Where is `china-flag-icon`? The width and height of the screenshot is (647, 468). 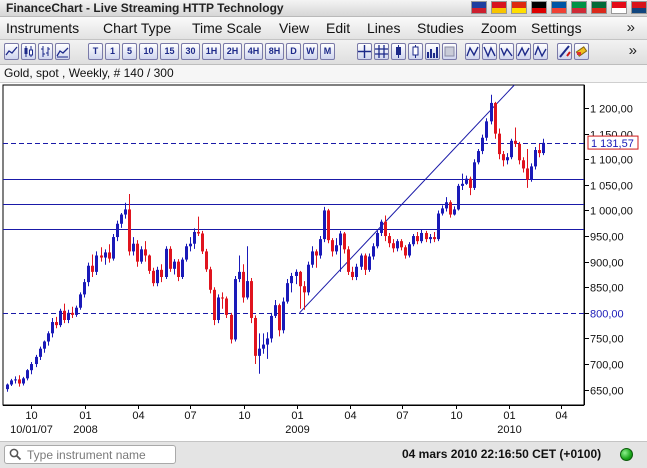 china-flag-icon is located at coordinates (519, 7).